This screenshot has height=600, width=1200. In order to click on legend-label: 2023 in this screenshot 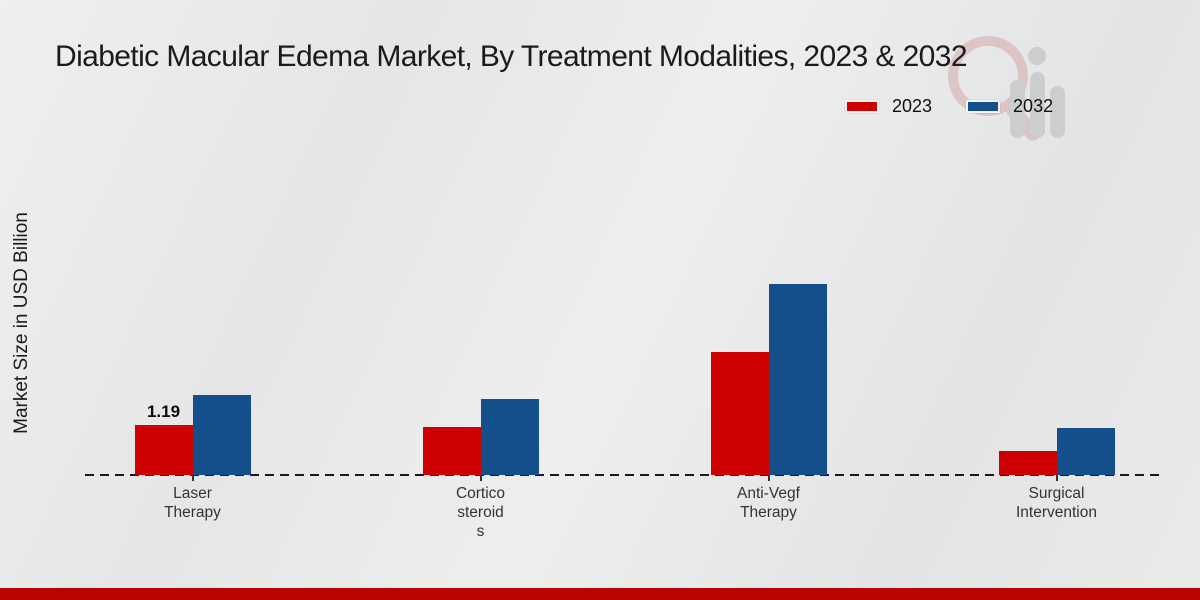, I will do `click(912, 106)`.